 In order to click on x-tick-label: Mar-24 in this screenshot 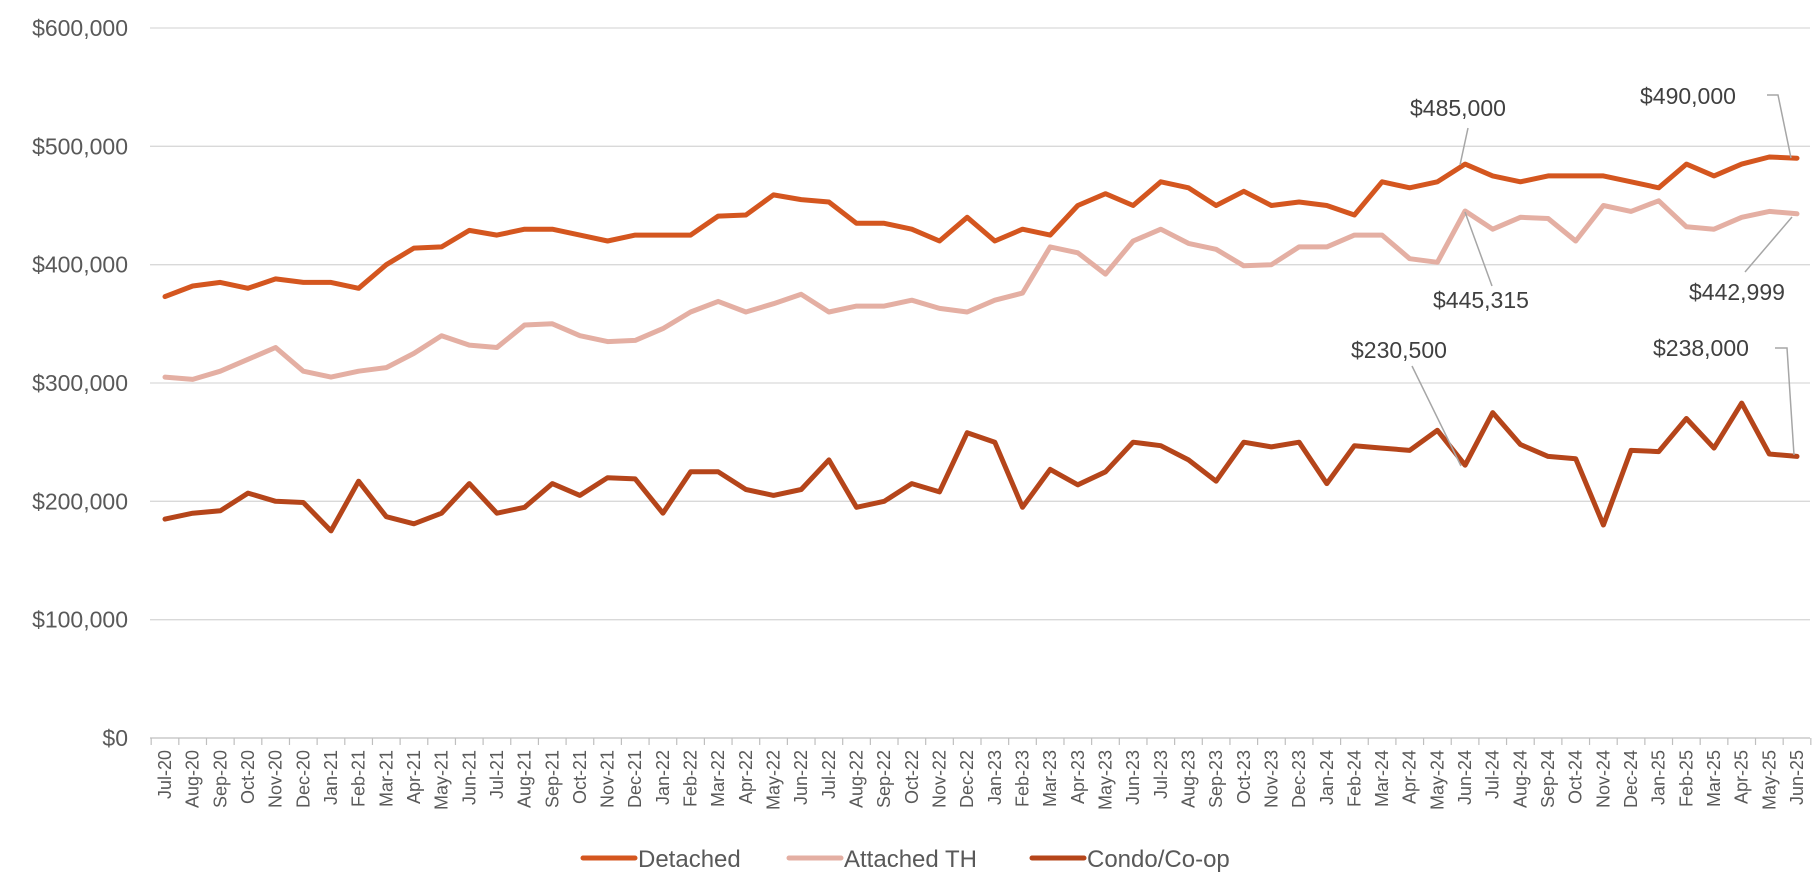, I will do `click(1382, 778)`.